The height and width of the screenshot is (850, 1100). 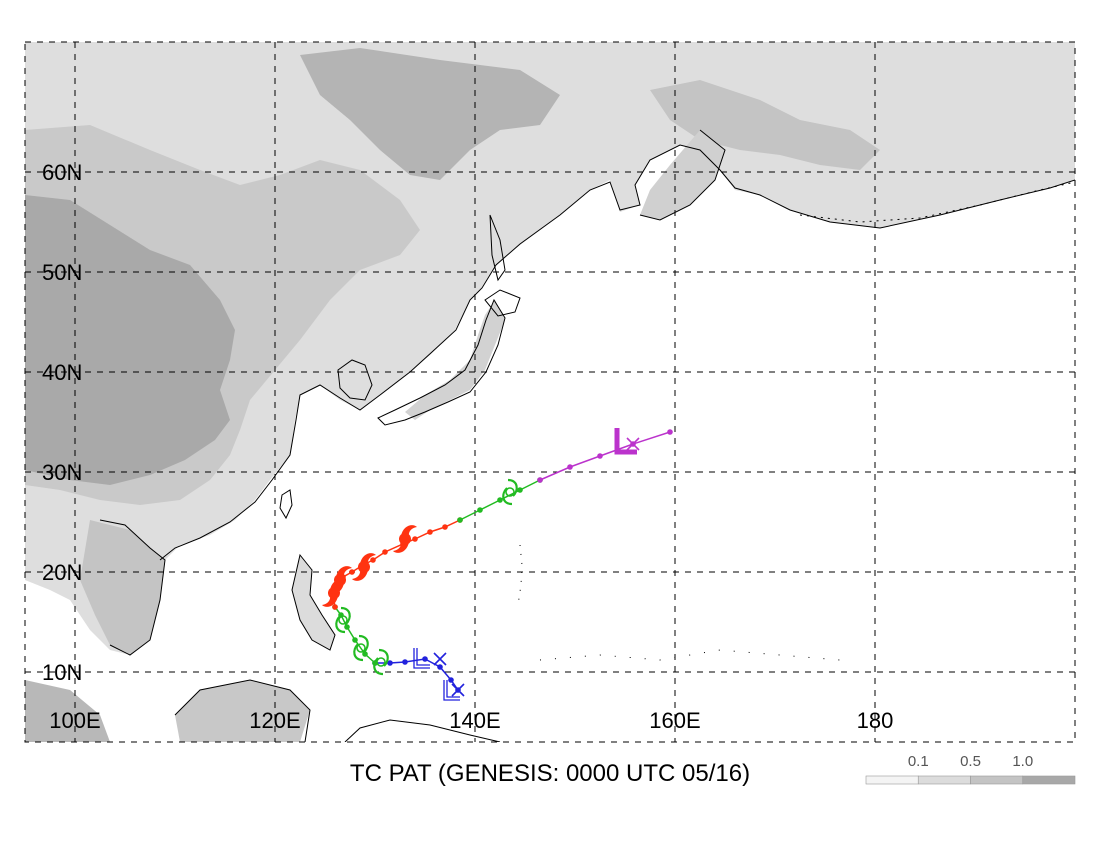 What do you see at coordinates (130, 340) in the screenshot?
I see `terrain-dark` at bounding box center [130, 340].